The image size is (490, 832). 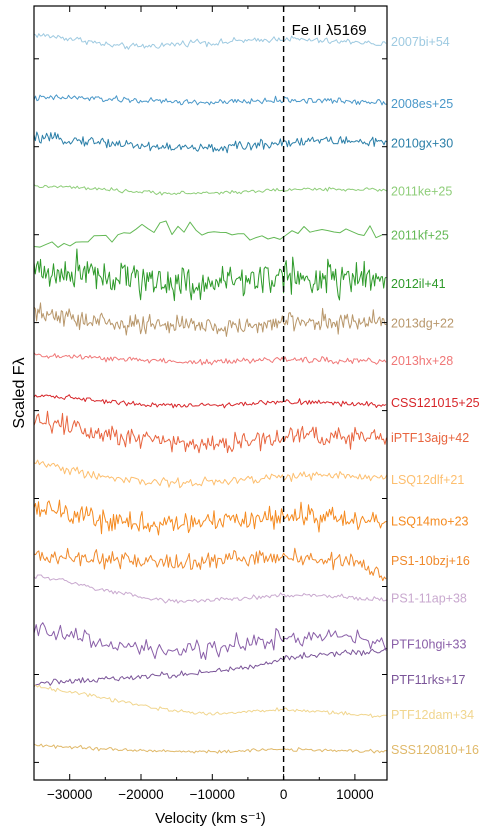 I want to click on y-axis-label: Scaled Fλ, so click(x=19, y=392).